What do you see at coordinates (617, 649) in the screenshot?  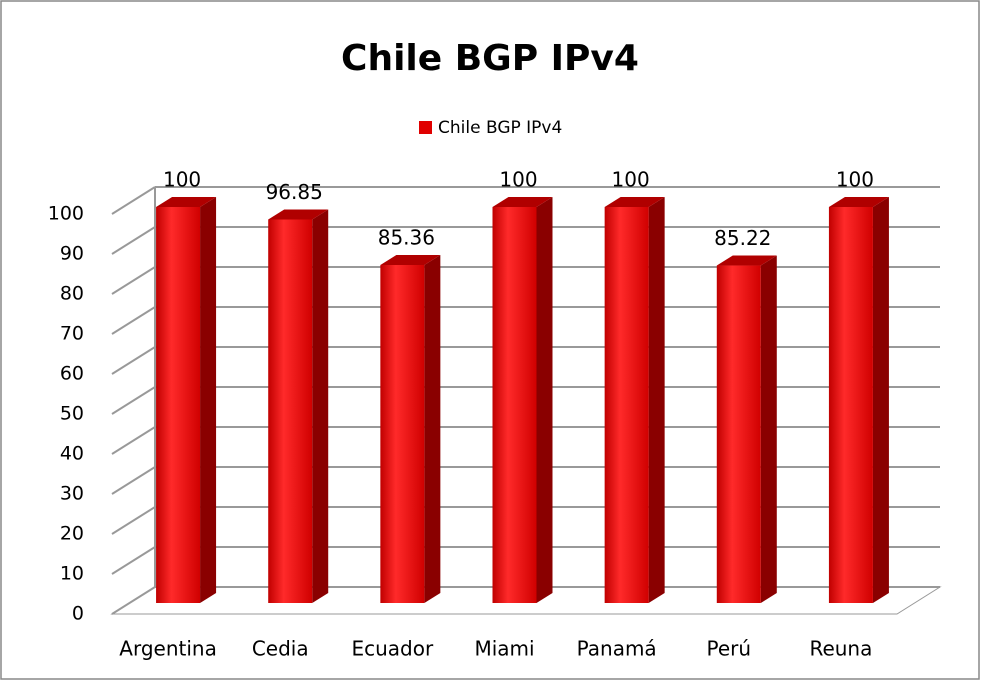 I see `x-tick-label: Panamá` at bounding box center [617, 649].